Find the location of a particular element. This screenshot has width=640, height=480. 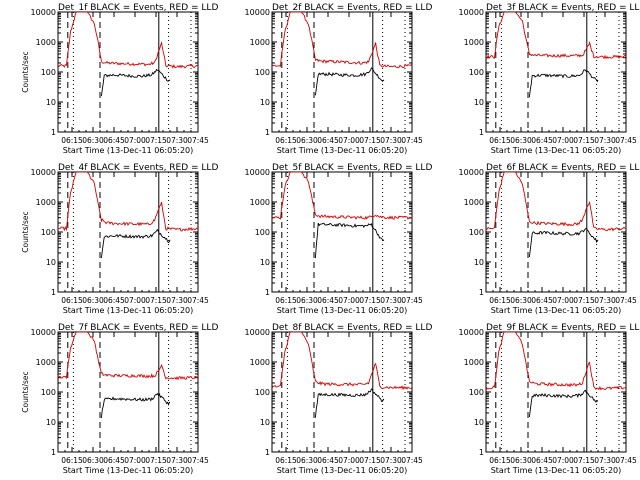

panel-title: Det_9f BLACK = Events, RED = LLD is located at coordinates (563, 328).